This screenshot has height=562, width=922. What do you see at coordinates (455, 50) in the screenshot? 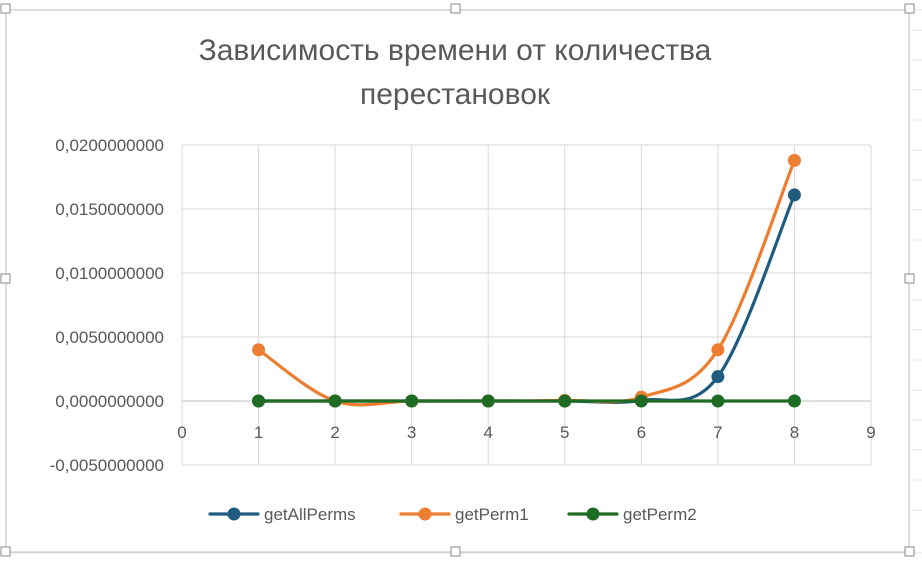
I see `chart-title-line-1: Зависимость времени от количества` at bounding box center [455, 50].